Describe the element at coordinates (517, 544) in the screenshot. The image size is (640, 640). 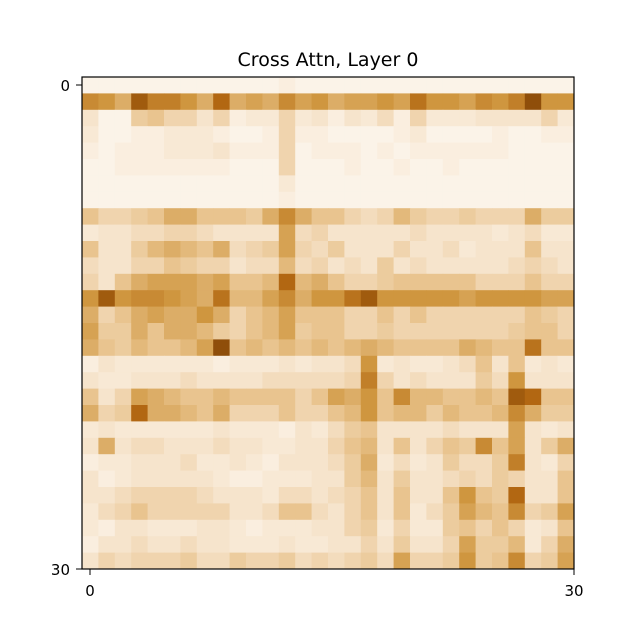
I see `heatmap-cell-r28-c26` at that location.